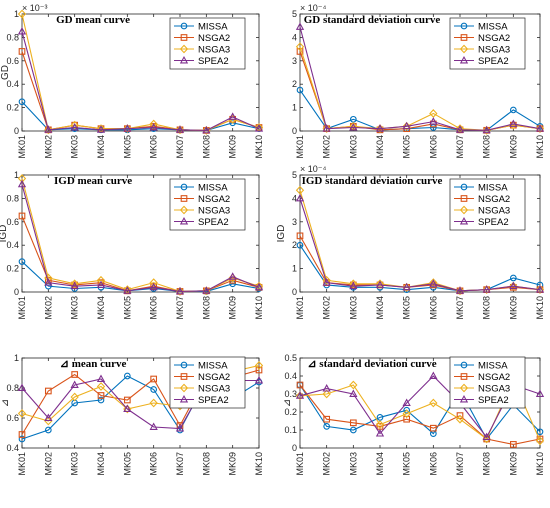  What do you see at coordinates (290, 376) in the screenshot?
I see `y-tick-label: 0.4` at bounding box center [290, 376].